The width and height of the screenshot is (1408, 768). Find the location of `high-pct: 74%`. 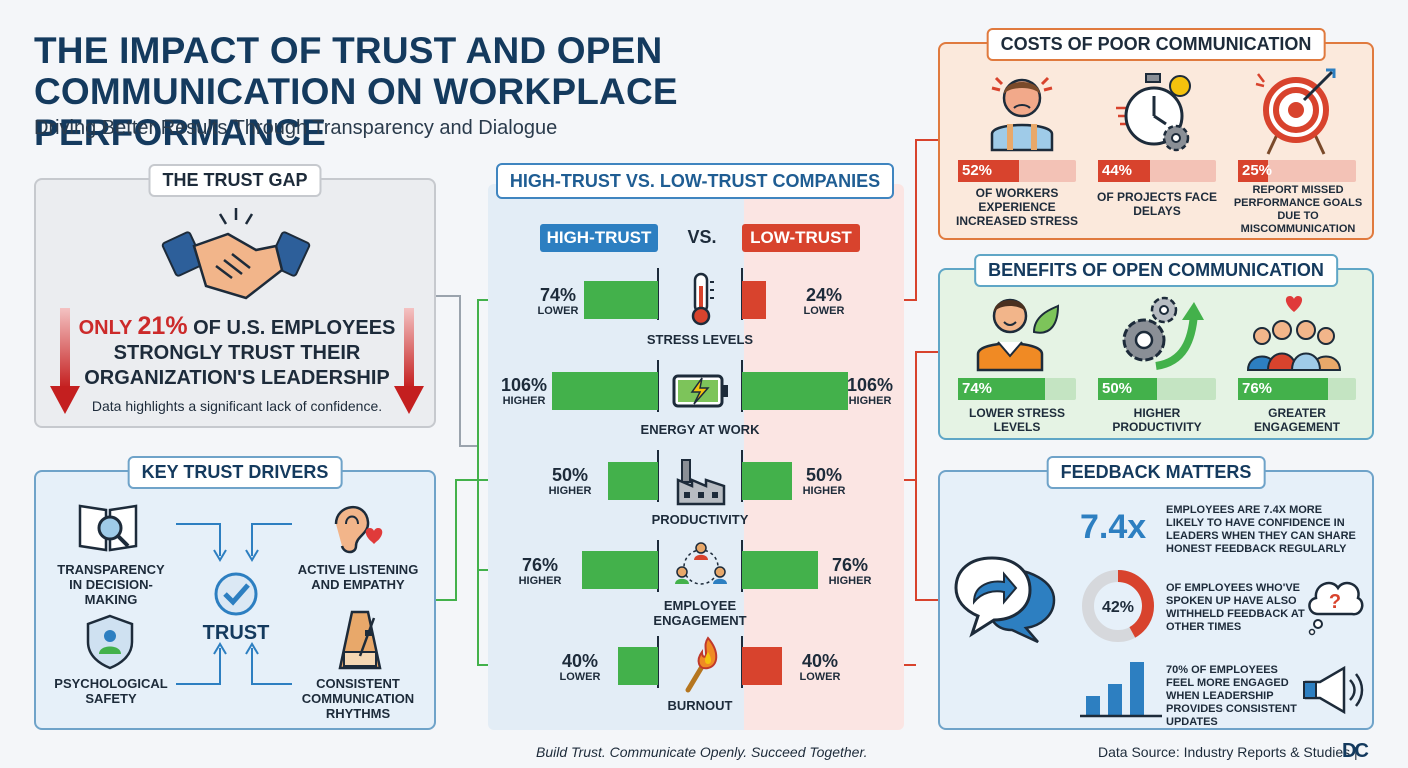

high-pct: 74% is located at coordinates (558, 295).